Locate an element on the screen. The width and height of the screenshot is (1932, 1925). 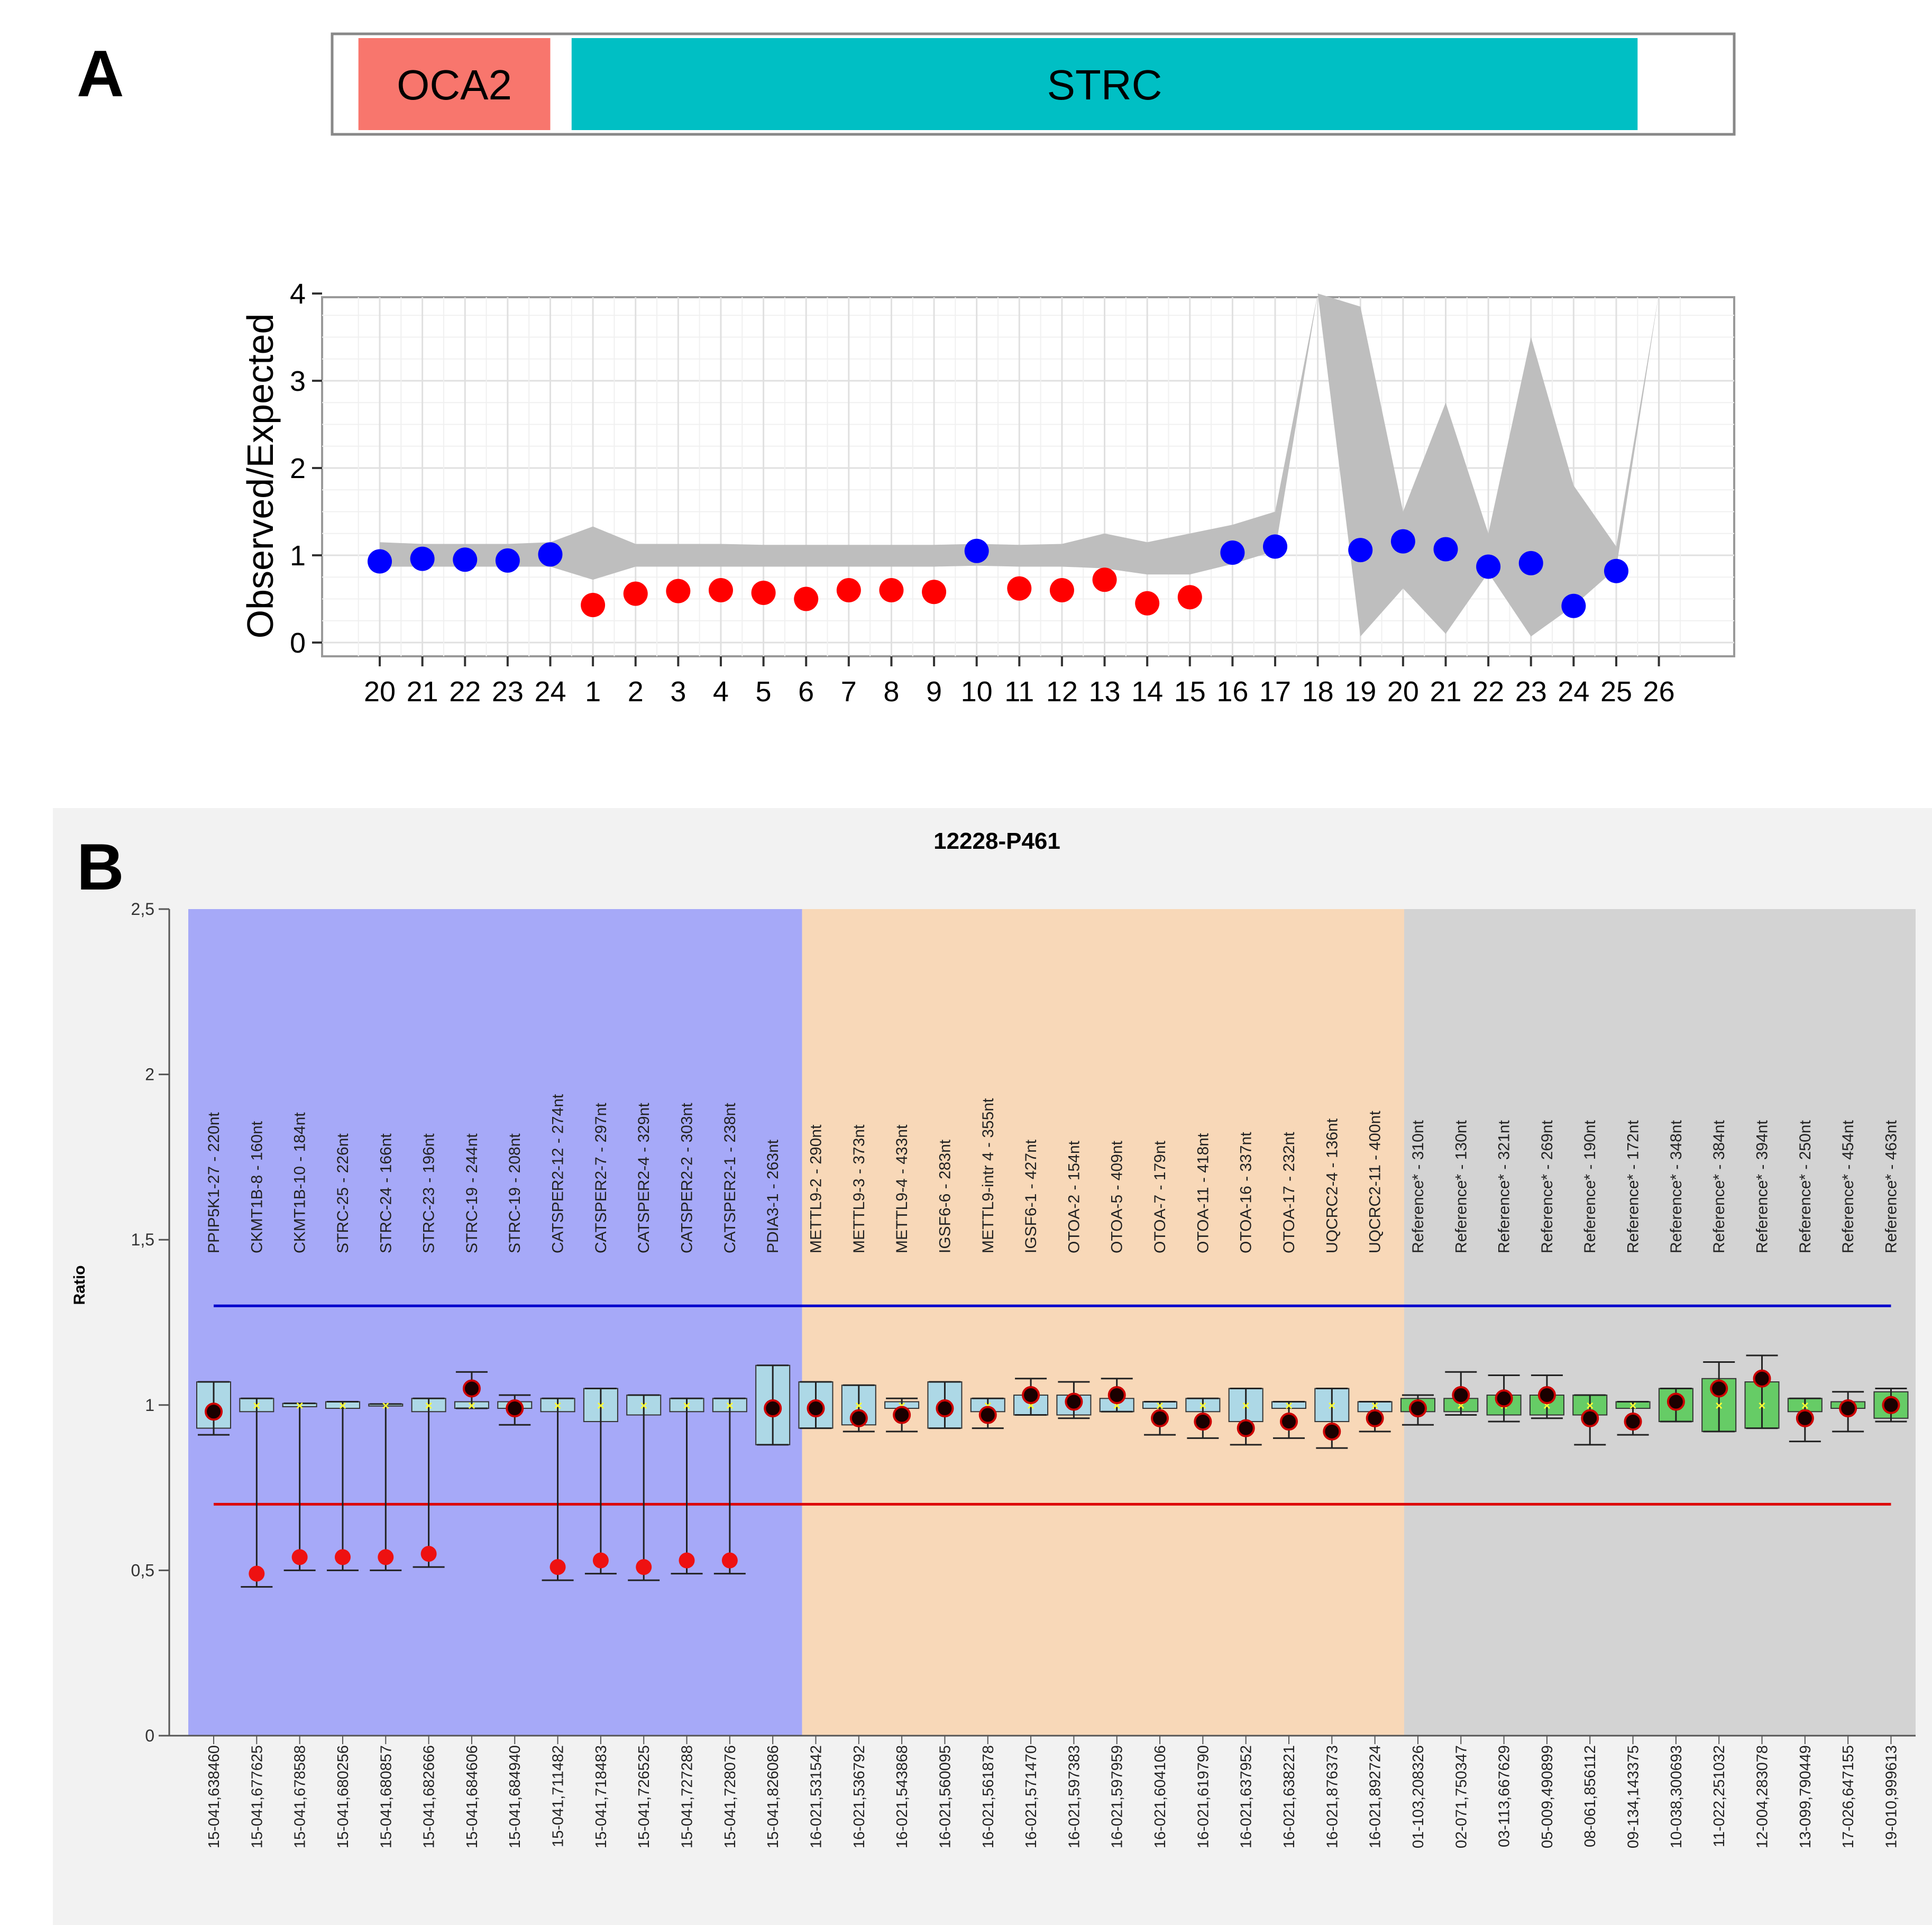
x-tick-label: 5 is located at coordinates (764, 692).